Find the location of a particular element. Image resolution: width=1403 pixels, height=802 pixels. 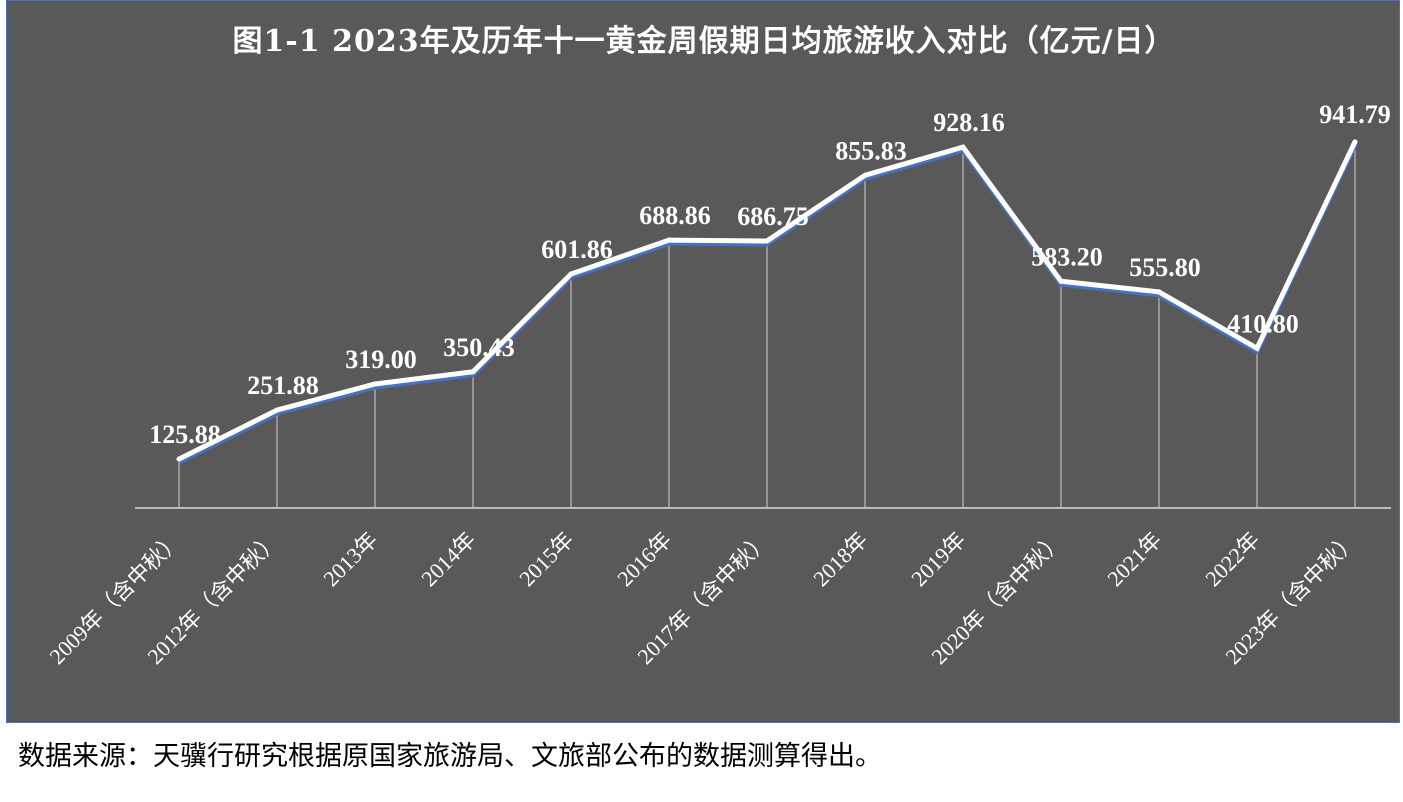

data-label: 601.86 is located at coordinates (577, 249).